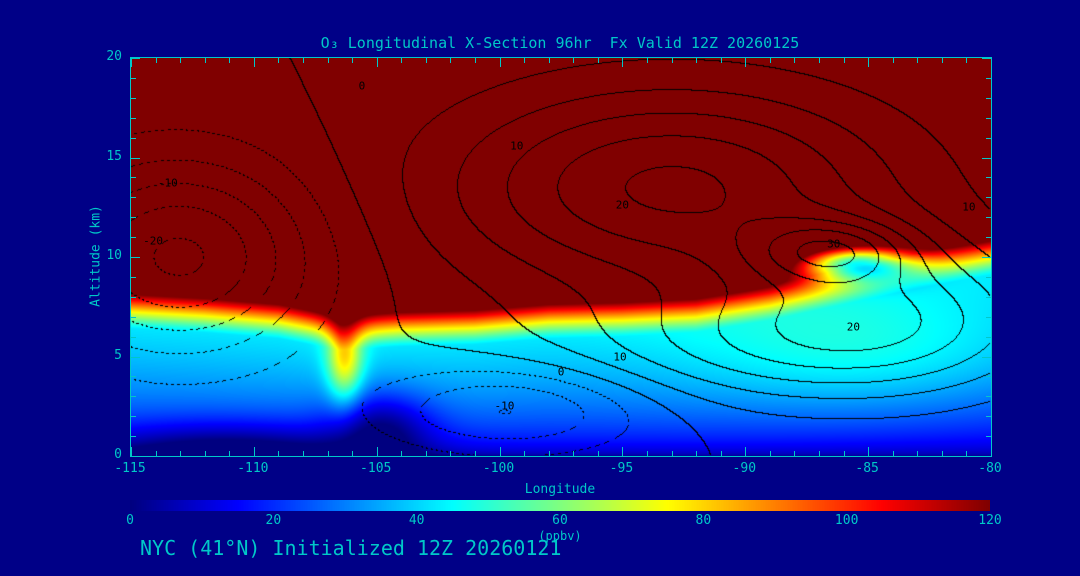 This screenshot has width=1080, height=576. What do you see at coordinates (376, 468) in the screenshot?
I see `x-tick-label: -105` at bounding box center [376, 468].